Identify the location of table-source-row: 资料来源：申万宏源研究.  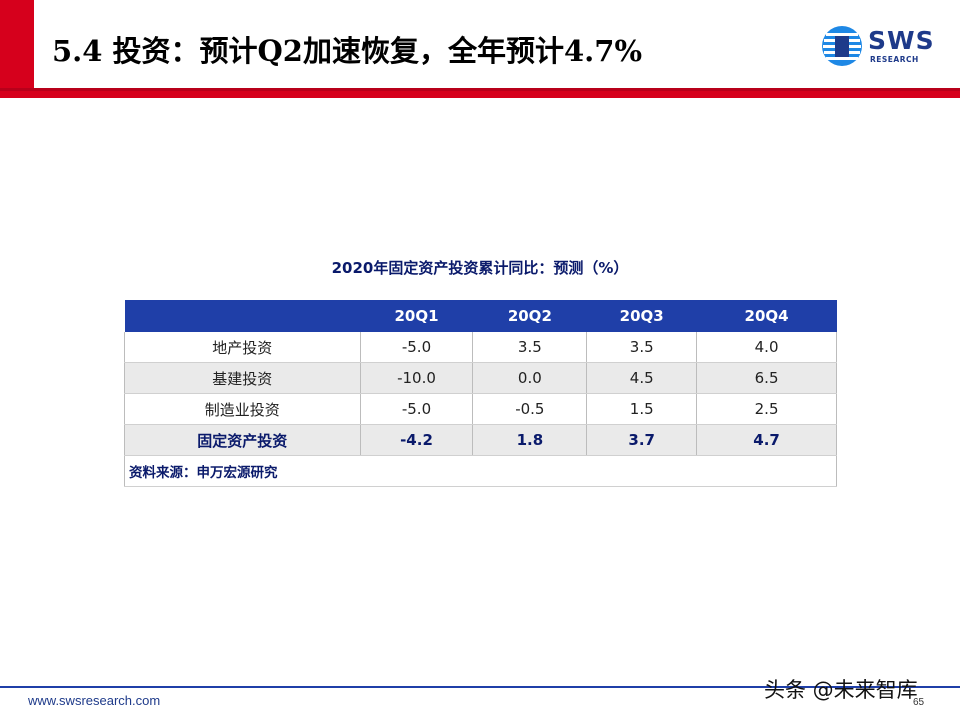
(480, 471).